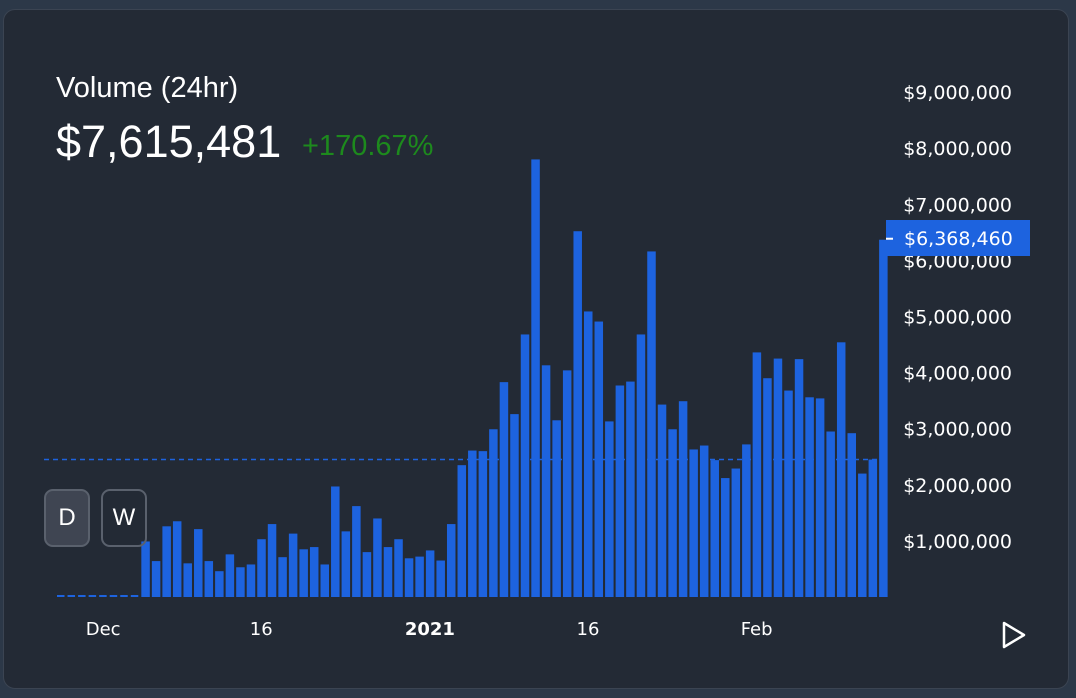 Image resolution: width=1076 pixels, height=698 pixels. What do you see at coordinates (957, 542) in the screenshot?
I see `y-tick-label: $1,000,000` at bounding box center [957, 542].